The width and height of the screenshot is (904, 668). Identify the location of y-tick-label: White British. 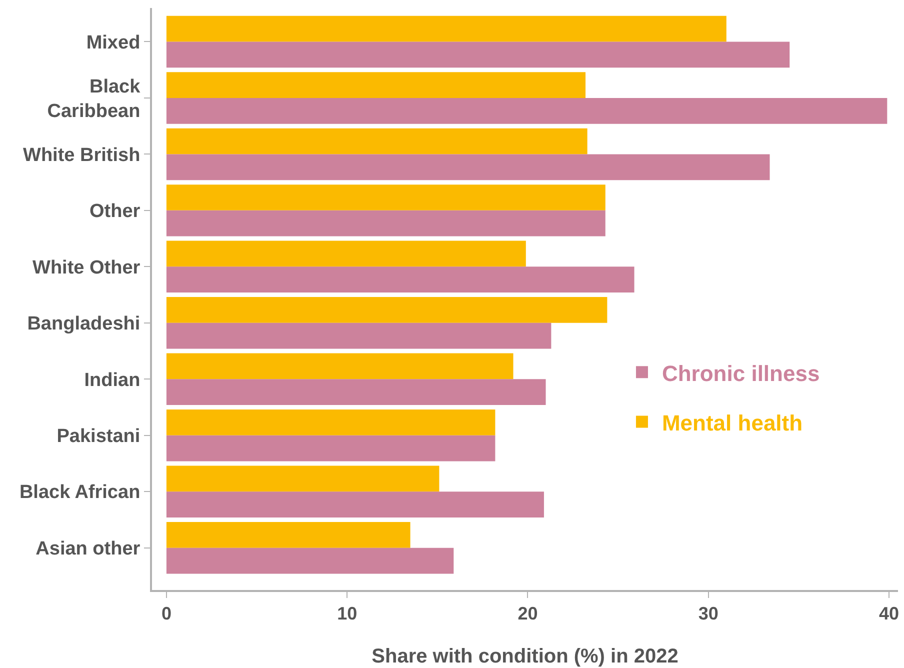
(81, 155).